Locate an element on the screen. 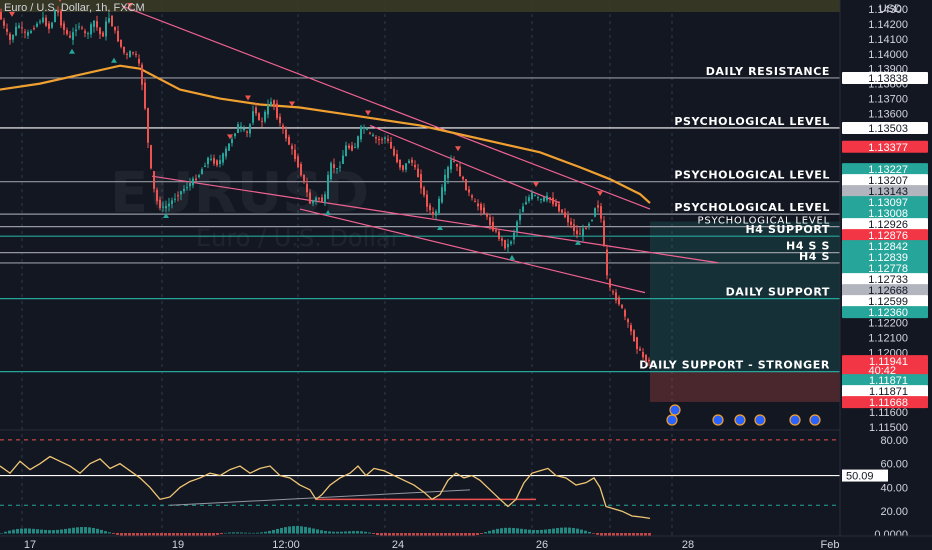  rsi-tick-label: 80.00 is located at coordinates (894, 441).